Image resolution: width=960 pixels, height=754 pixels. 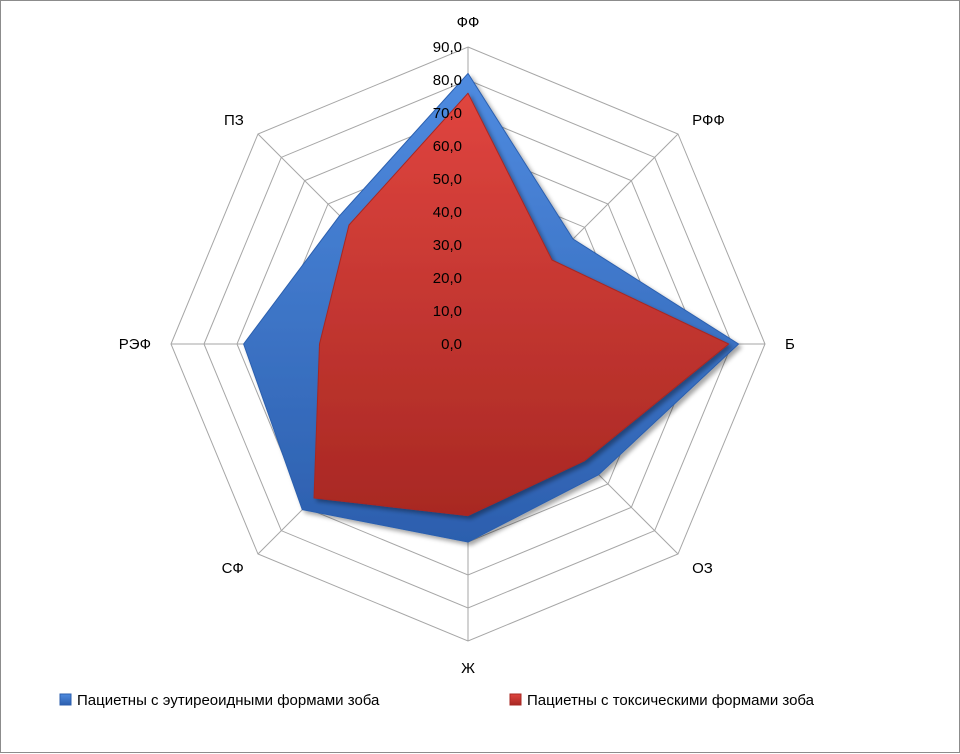 What do you see at coordinates (671, 700) in the screenshot?
I see `legend-label-series-2: Пациетны с токсическими формами зоба` at bounding box center [671, 700].